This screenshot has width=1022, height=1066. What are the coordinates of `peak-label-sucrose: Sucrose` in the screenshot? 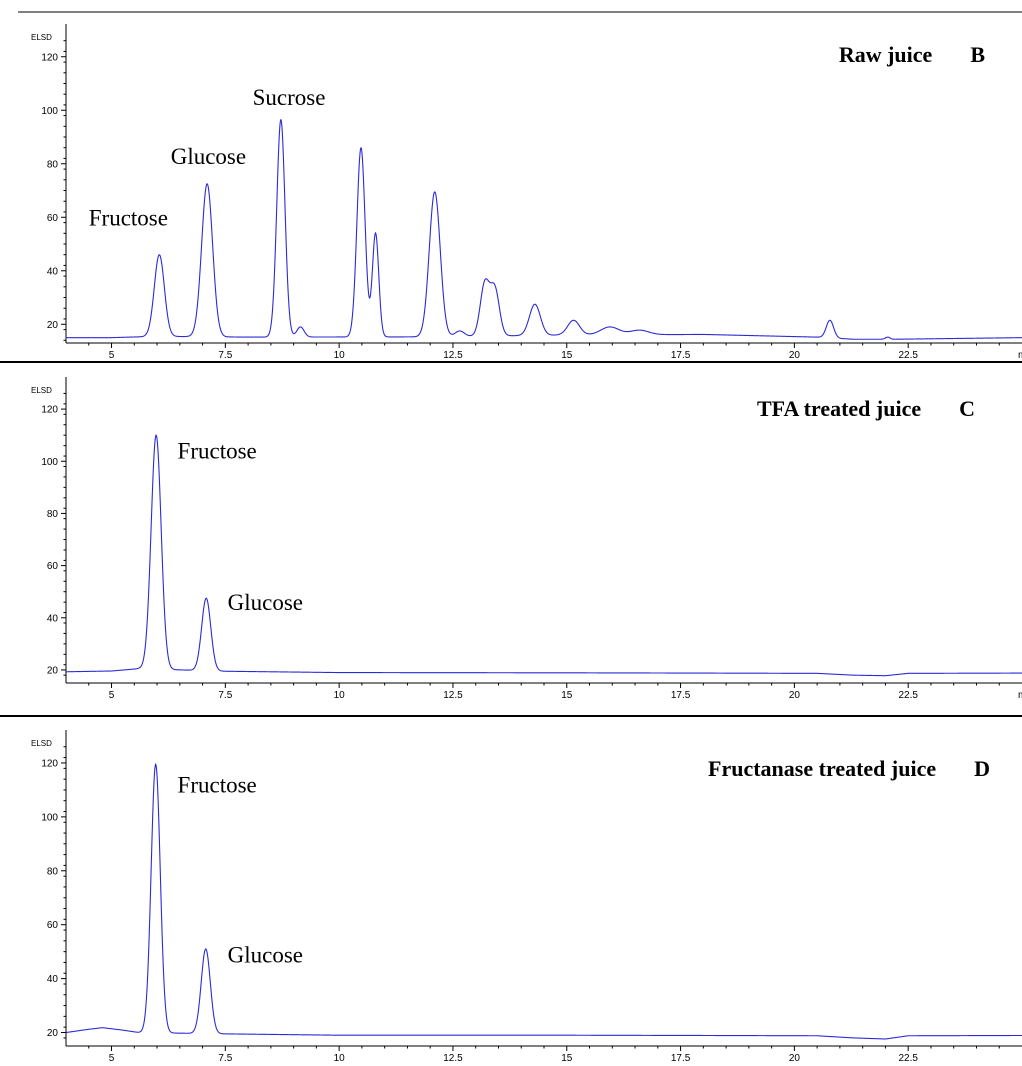 It's located at (289, 97).